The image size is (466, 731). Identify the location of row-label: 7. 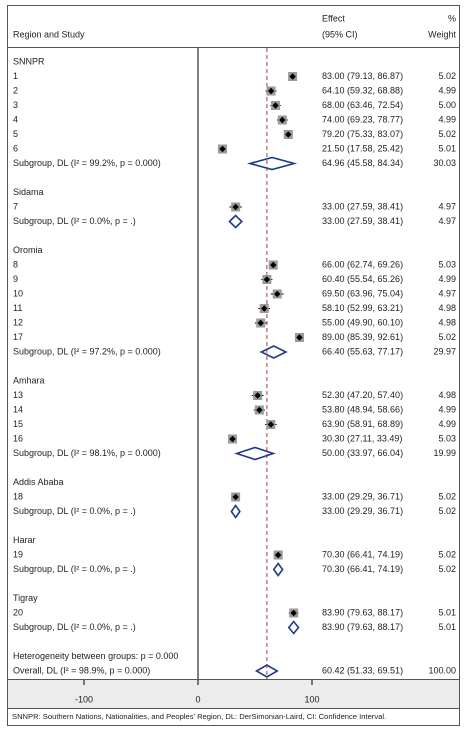
(15, 206).